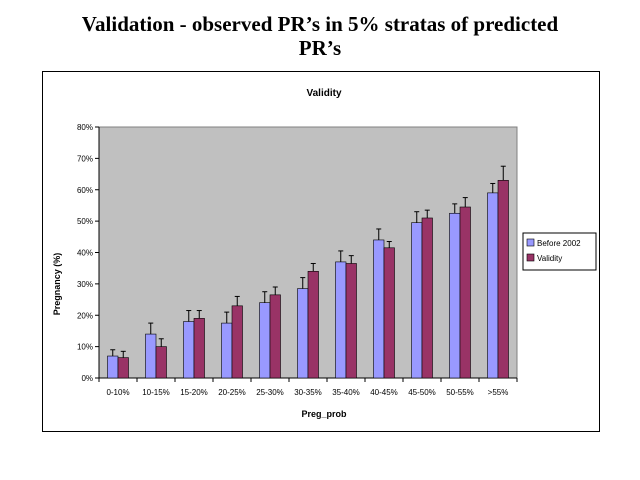  I want to click on x-tick-label: 40-45%, so click(384, 392).